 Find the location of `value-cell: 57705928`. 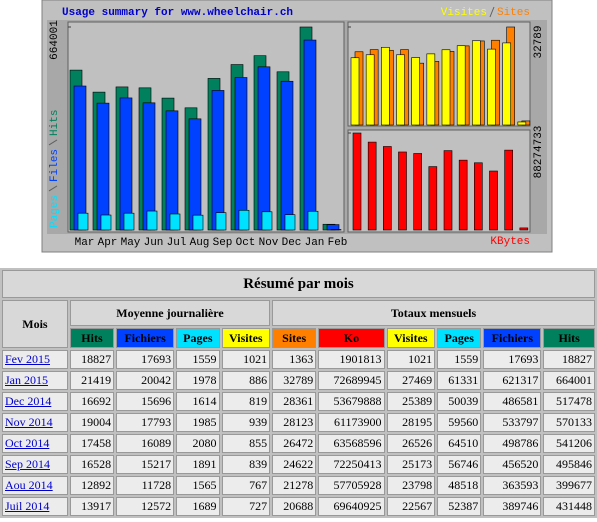

value-cell: 57705928 is located at coordinates (351, 485).